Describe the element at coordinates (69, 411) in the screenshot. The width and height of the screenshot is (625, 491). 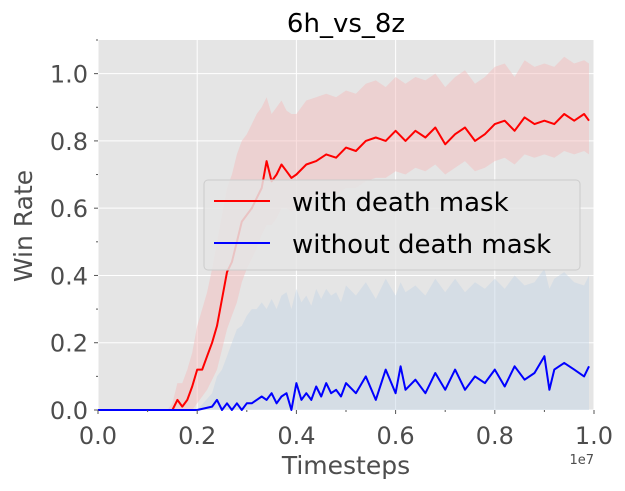
I see `y-tick-label: 0.0` at that location.